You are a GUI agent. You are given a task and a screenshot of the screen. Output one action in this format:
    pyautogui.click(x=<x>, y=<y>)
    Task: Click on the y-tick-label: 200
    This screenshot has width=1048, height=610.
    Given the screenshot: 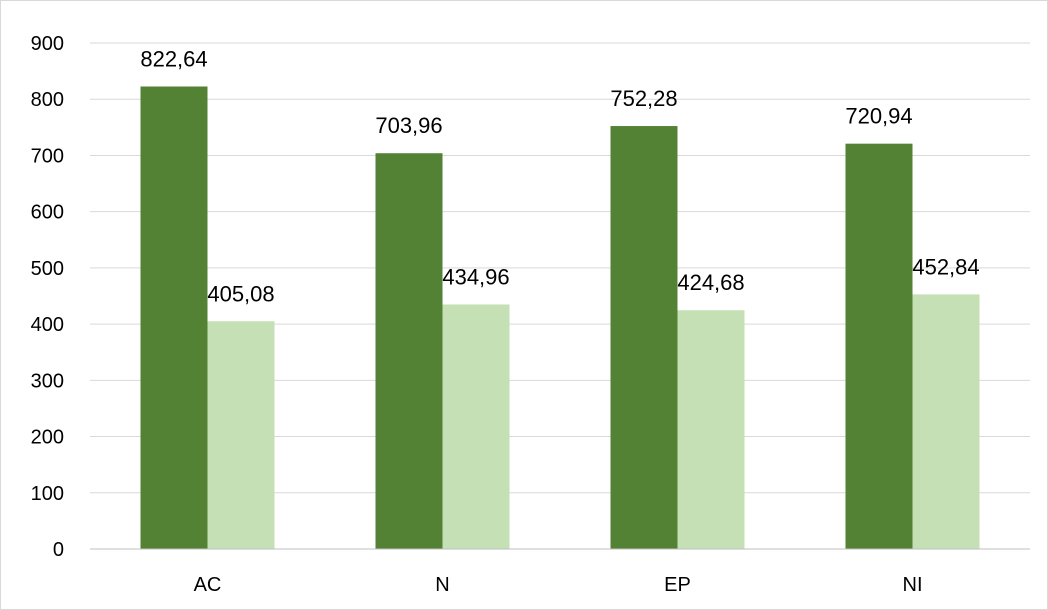 What is the action you would take?
    pyautogui.click(x=47, y=438)
    